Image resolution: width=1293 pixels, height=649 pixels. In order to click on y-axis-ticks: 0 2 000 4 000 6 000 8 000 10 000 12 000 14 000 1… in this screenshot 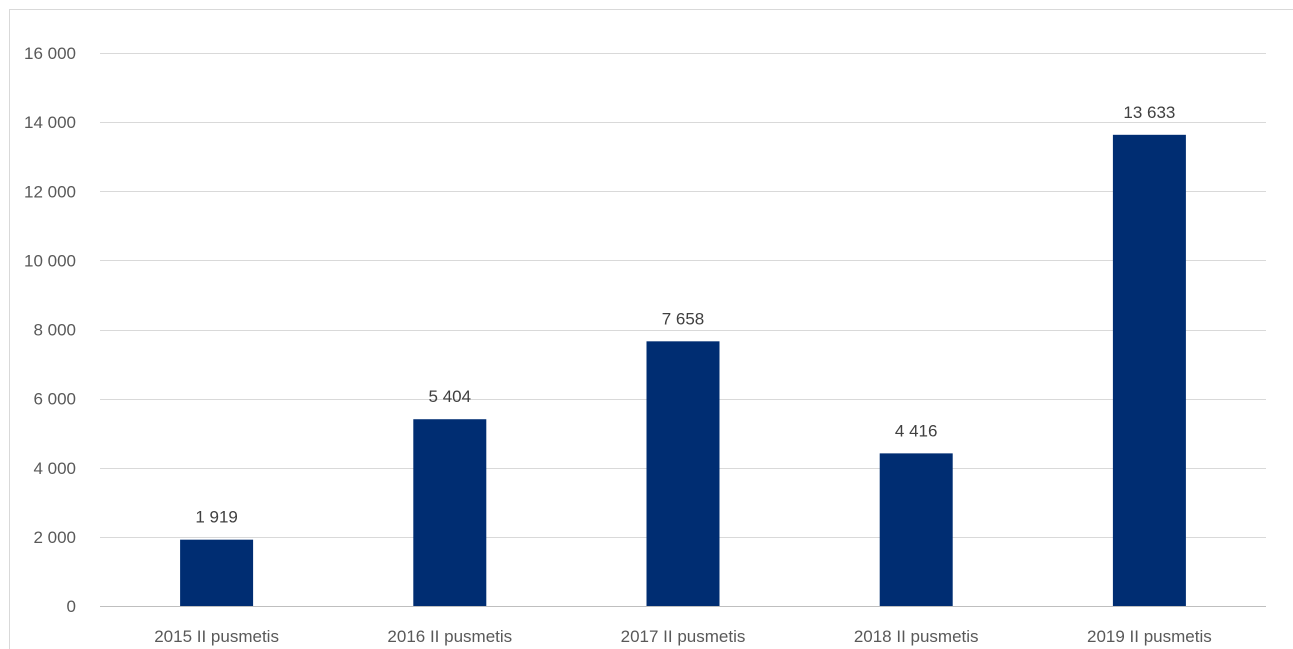, I will do `click(50, 330)`.